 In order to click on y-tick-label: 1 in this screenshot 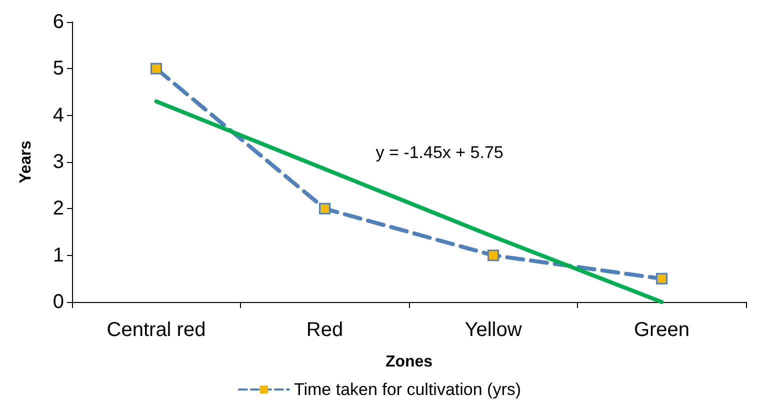, I will do `click(58, 255)`.